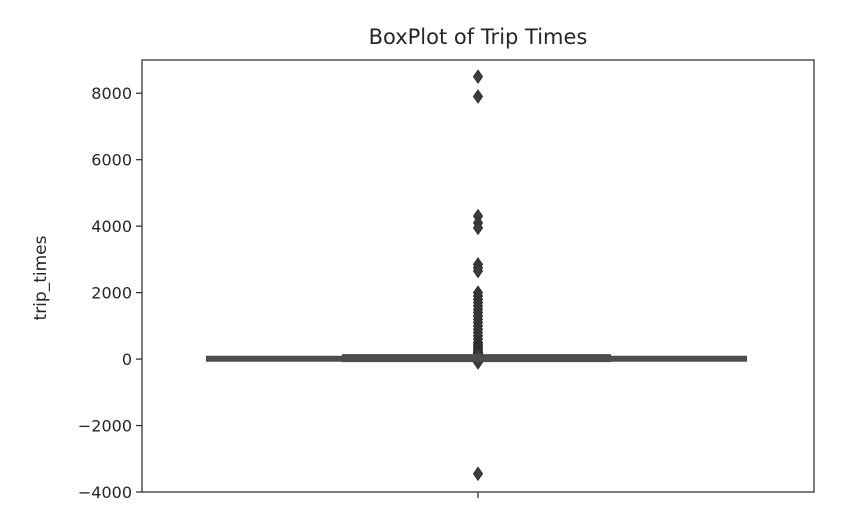 The image size is (848, 520). I want to click on outliers, so click(478, 275).